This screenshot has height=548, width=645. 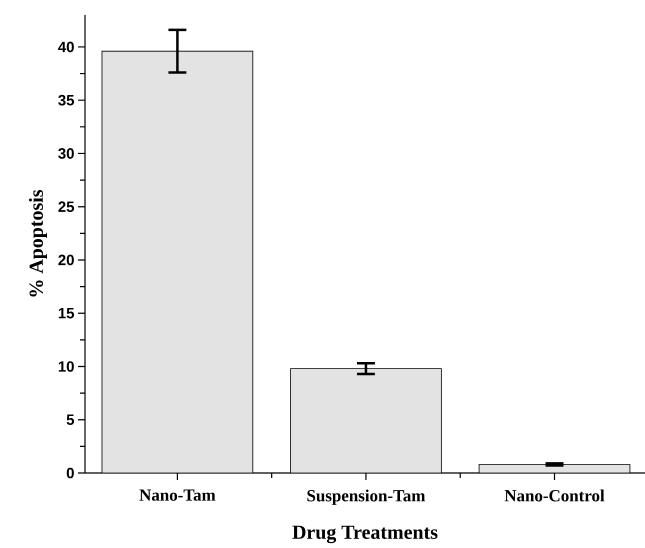 I want to click on y-tick-label: 5, so click(x=70, y=419).